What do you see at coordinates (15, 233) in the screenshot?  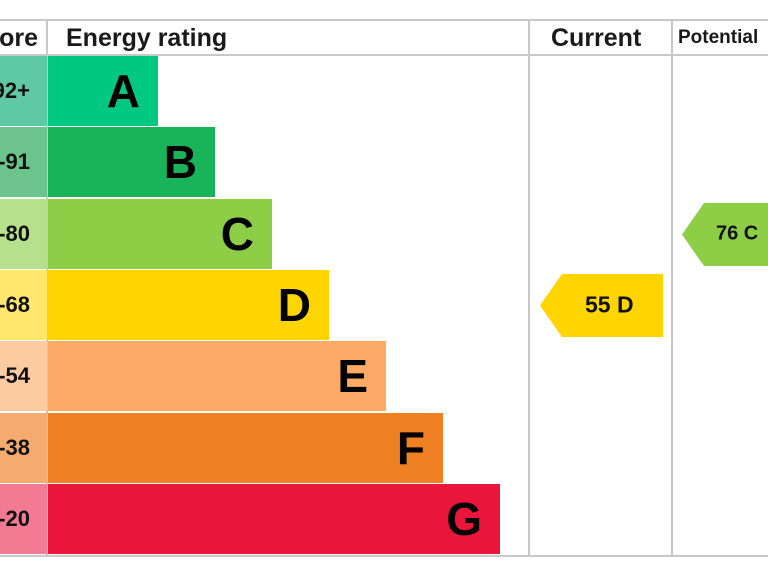 I see `score-range-label: 69-80` at bounding box center [15, 233].